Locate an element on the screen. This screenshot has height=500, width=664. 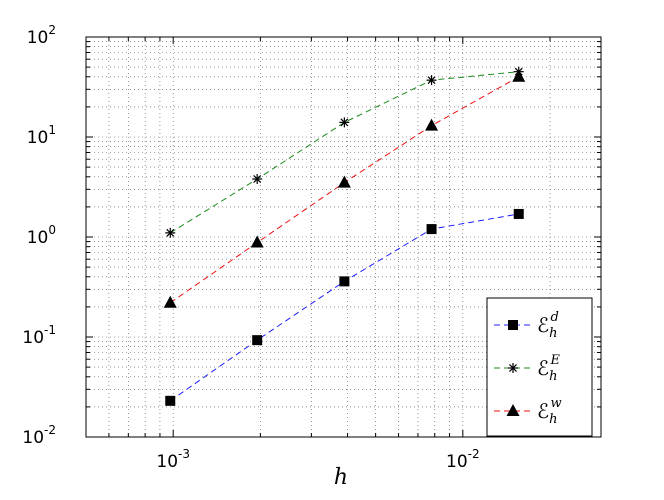
legend-item: ℰhw is located at coordinates (528, 411).